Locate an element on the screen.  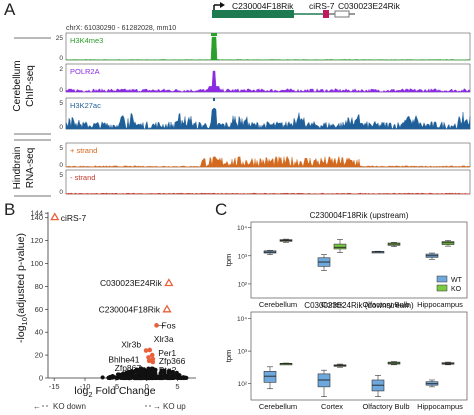
boxplot-ytick-label-1-0: 10³ is located at coordinates (243, 352).